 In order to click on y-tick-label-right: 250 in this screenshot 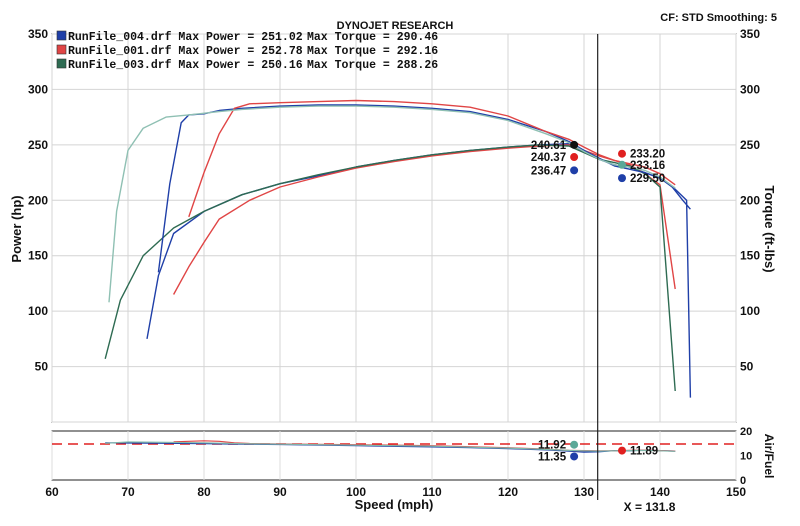, I will do `click(750, 145)`.